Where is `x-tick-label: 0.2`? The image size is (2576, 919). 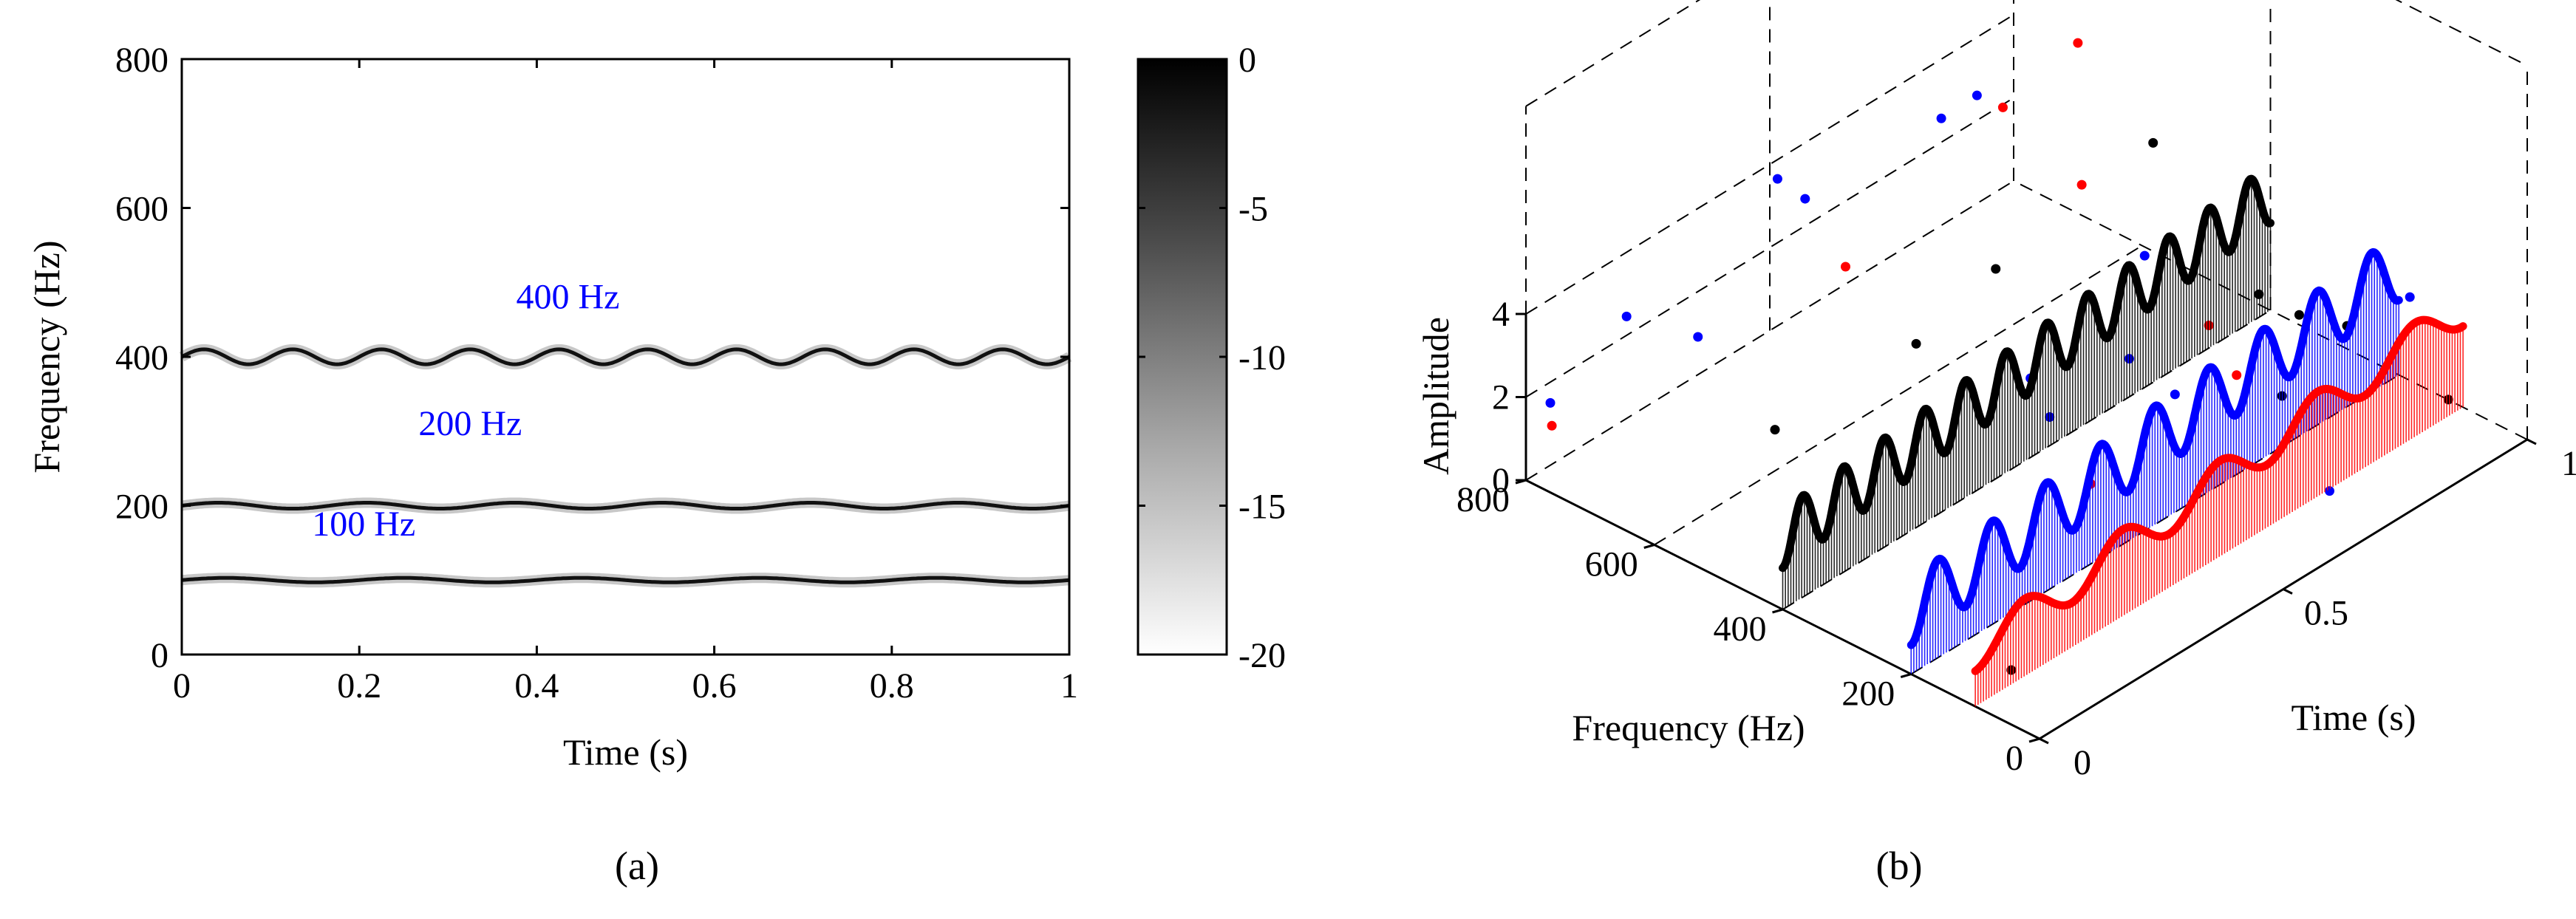
x-tick-label: 0.2 is located at coordinates (359, 686).